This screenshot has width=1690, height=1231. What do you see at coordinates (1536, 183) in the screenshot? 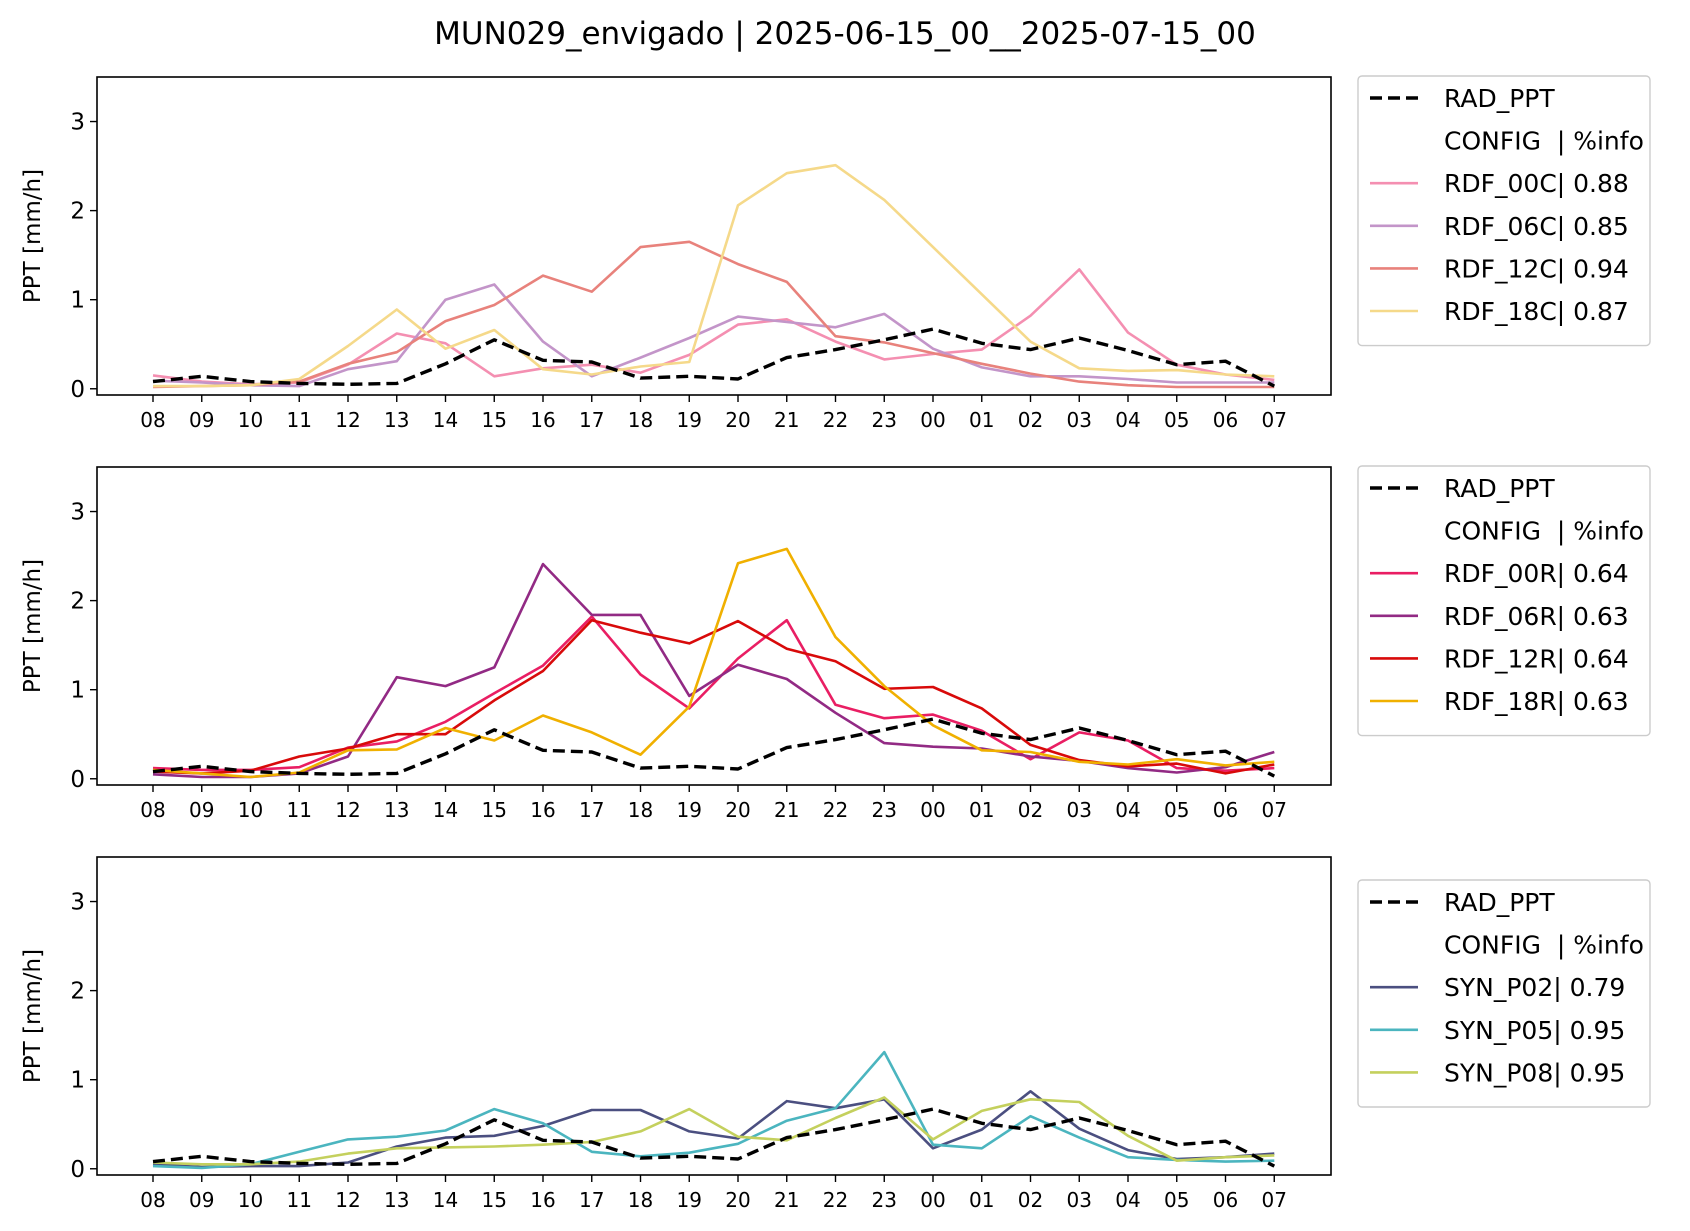
I see `legend-entry: RDF_00C| 0.88` at bounding box center [1536, 183].